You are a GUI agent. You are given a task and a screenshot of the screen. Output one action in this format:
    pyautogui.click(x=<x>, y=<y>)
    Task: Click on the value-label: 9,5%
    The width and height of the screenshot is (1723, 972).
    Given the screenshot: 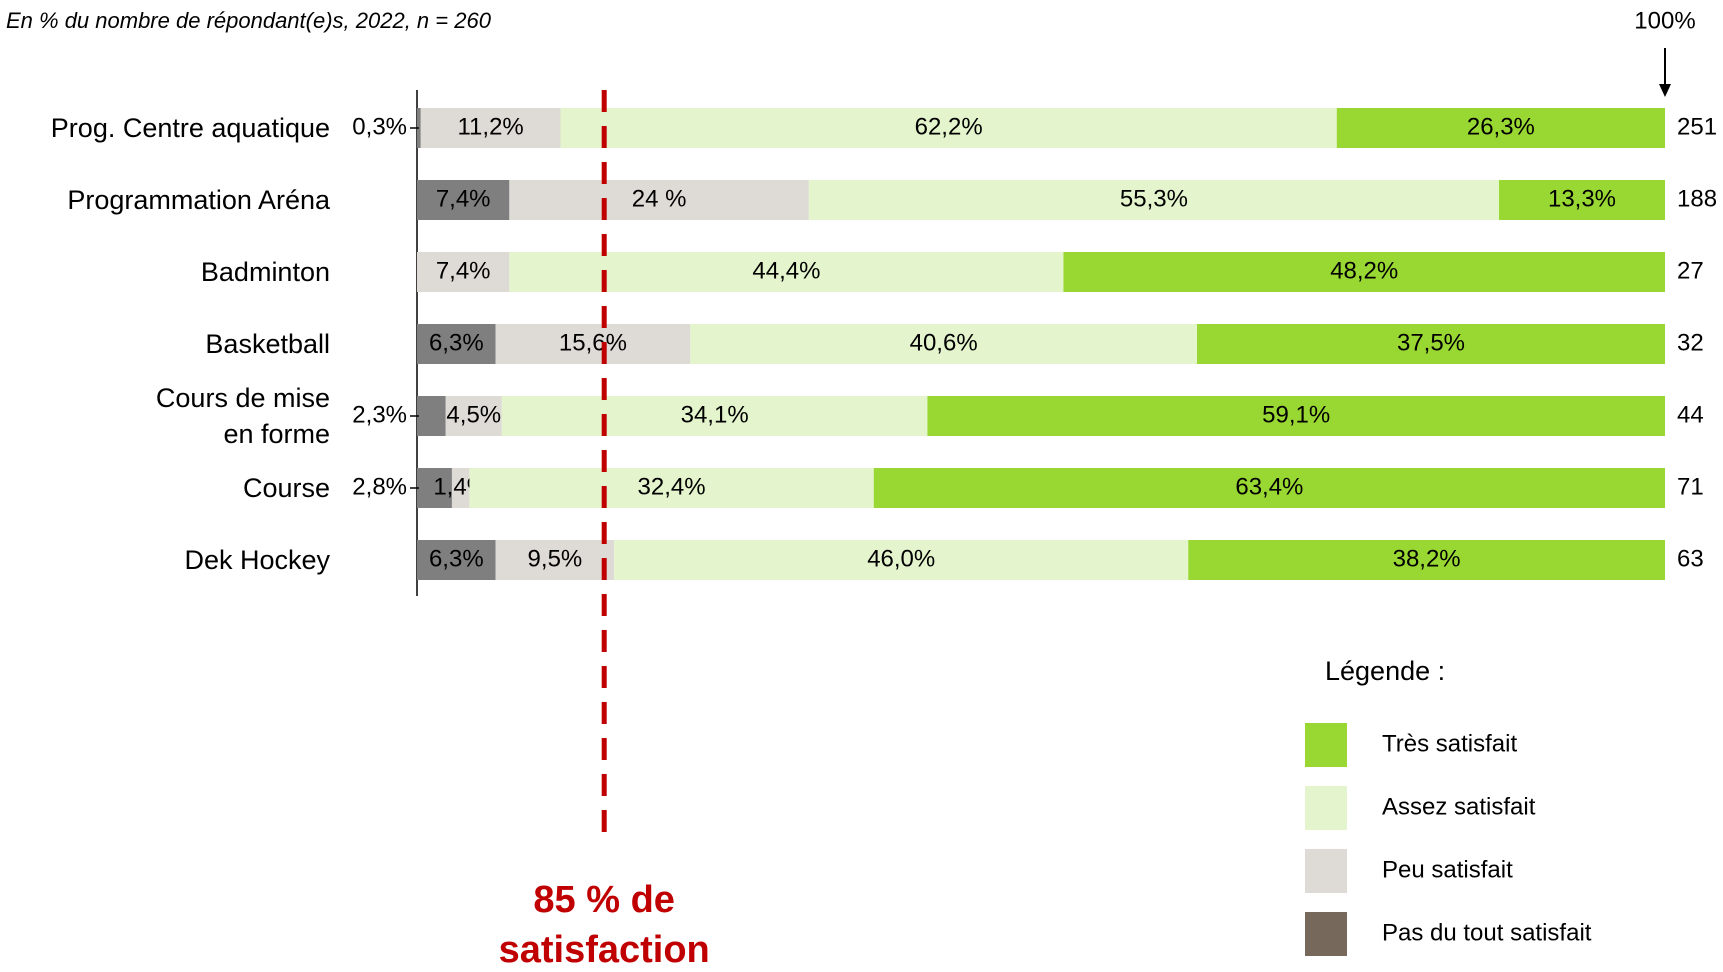 What is the action you would take?
    pyautogui.click(x=555, y=558)
    